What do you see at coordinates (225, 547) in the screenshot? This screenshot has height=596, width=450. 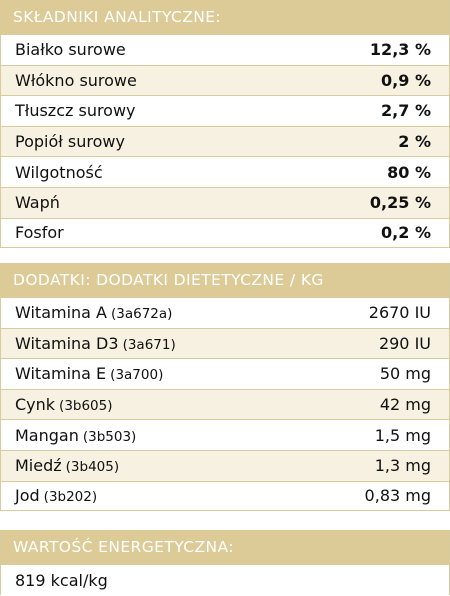 I see `energy-header: WARTOŚĆ ENERGETYCZNA:` at bounding box center [225, 547].